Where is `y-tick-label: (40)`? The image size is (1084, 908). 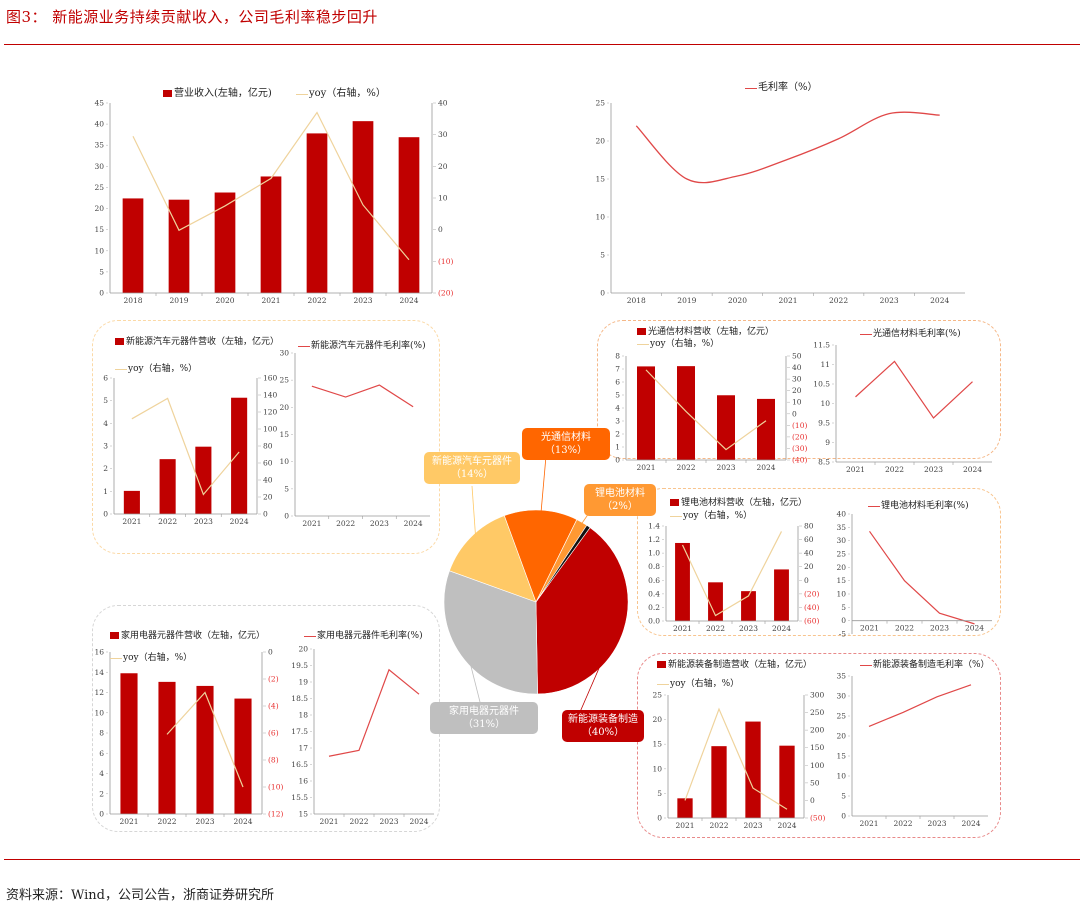
y-tick-label: (40) is located at coordinates (811, 607).